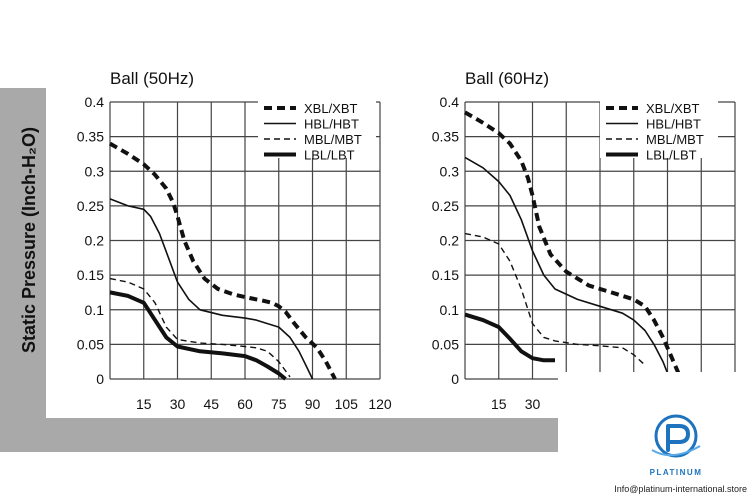 The height and width of the screenshot is (500, 750). I want to click on x-tick-label: 90, so click(313, 404).